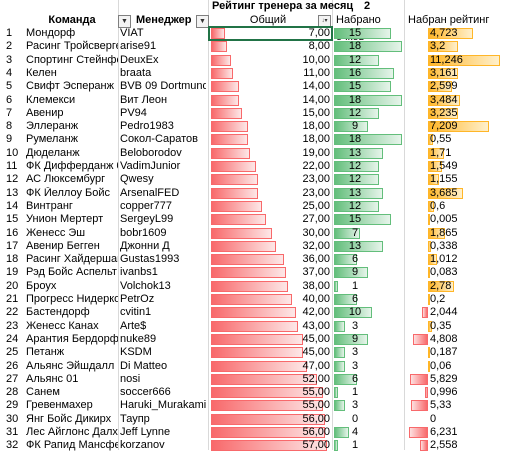 The width and height of the screenshot is (518, 453). What do you see at coordinates (319, 46) in the screenshot?
I see `total-value: 8,00` at bounding box center [319, 46].